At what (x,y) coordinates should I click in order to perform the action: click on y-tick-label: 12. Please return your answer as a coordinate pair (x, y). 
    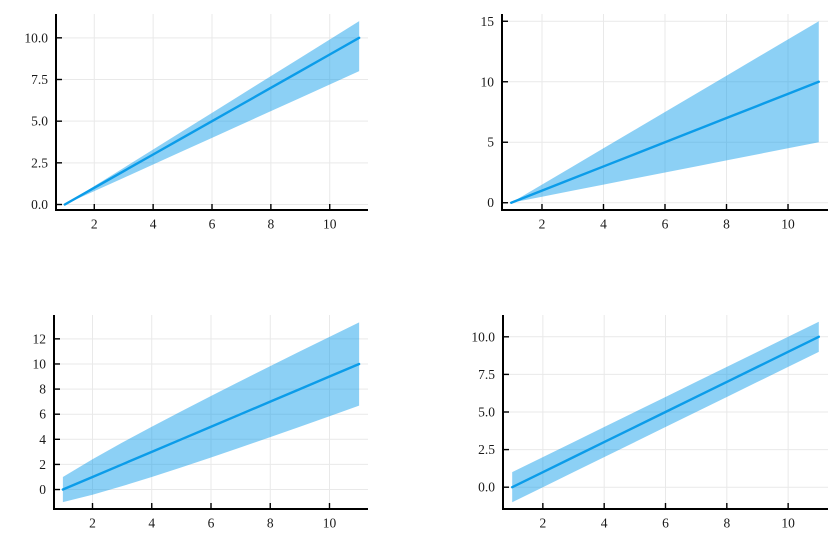
    Looking at the image, I should click on (40, 338).